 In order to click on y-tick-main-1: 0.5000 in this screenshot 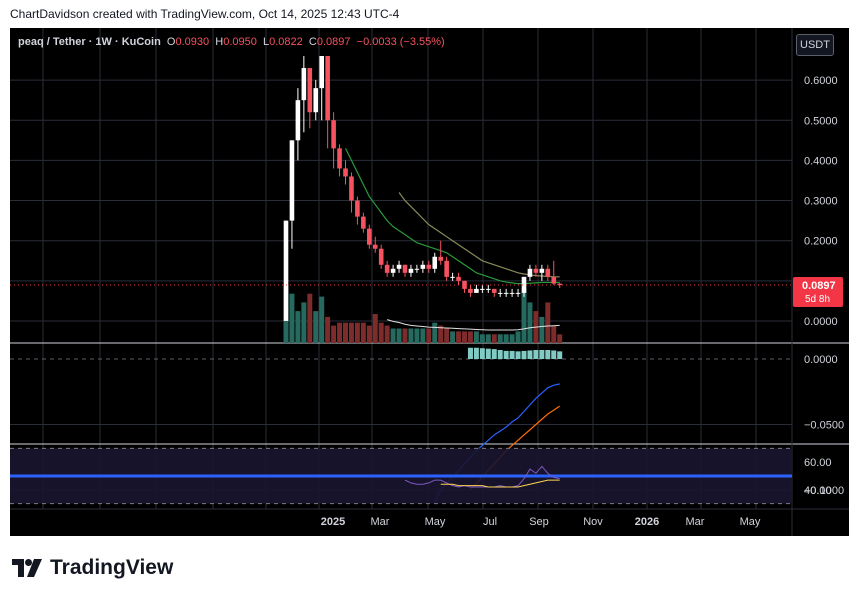, I will do `click(821, 121)`.